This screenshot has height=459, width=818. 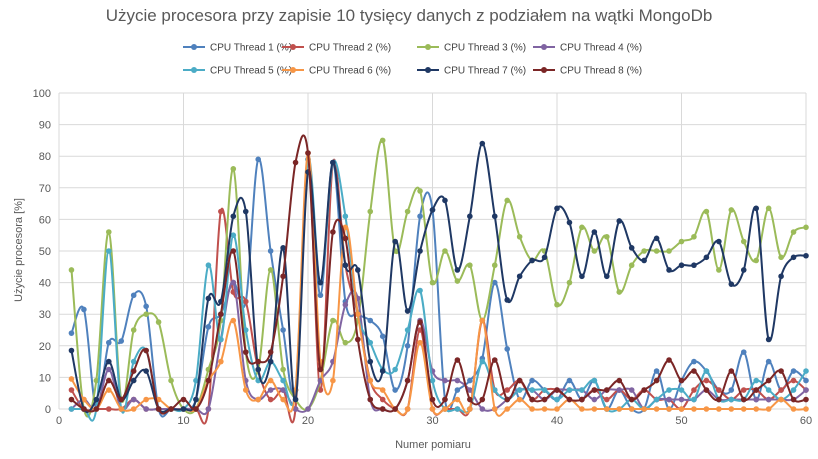 I want to click on legend-label: CPU Thread 2 (%), so click(x=350, y=48).